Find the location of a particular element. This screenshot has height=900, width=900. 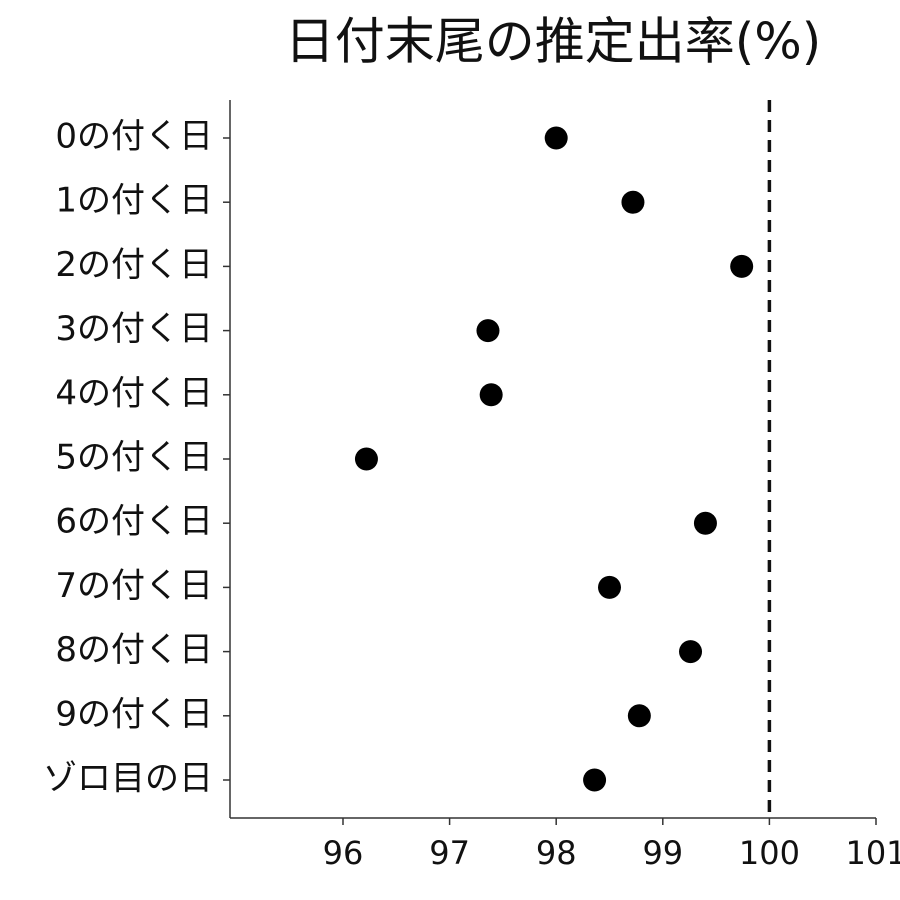

y-tick-label: ゾロ目の日 is located at coordinates (128, 779).